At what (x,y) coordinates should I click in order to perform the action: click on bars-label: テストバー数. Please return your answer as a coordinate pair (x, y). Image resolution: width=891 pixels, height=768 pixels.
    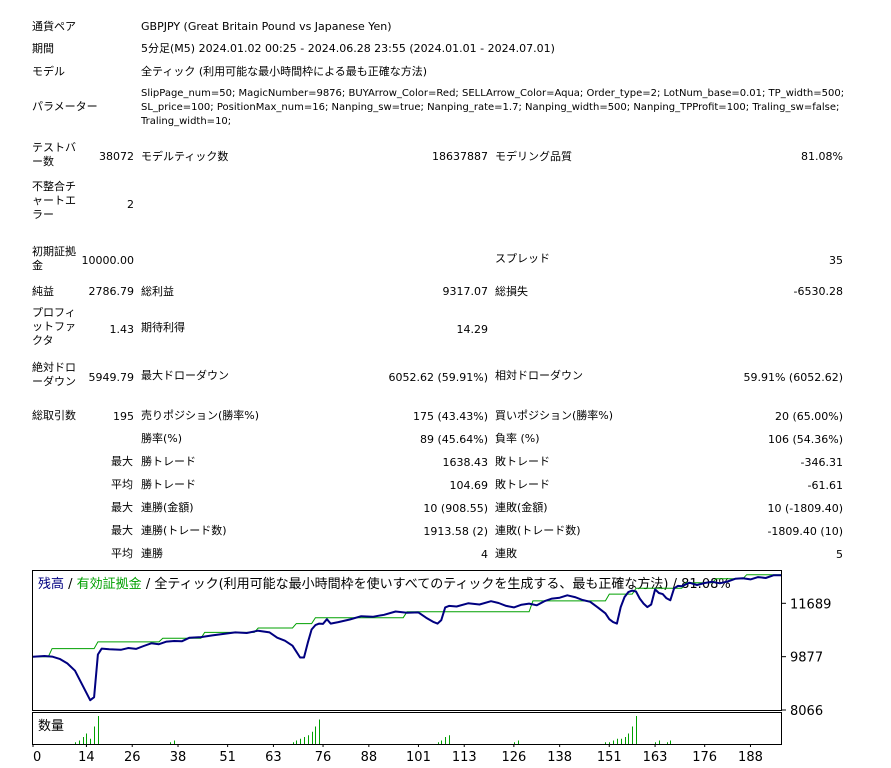
    Looking at the image, I should click on (54, 154).